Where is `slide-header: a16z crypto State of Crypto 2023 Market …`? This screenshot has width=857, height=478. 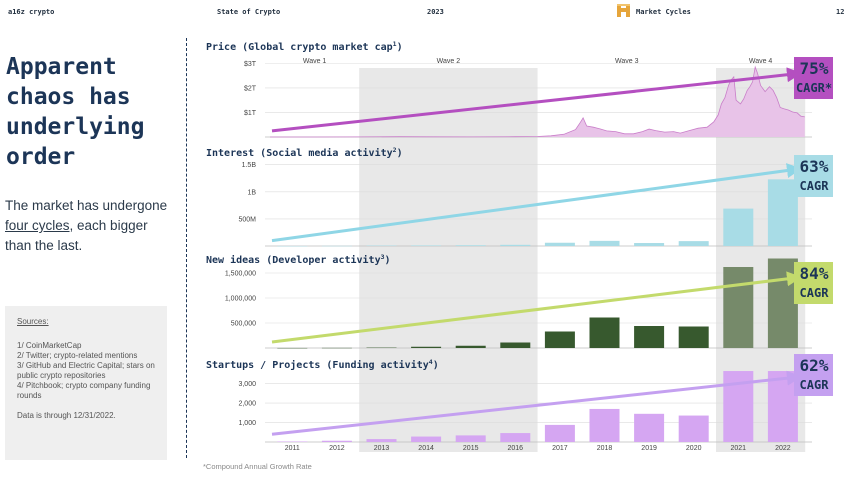
slide-header: a16z crypto State of Crypto 2023 Market … is located at coordinates (428, 12).